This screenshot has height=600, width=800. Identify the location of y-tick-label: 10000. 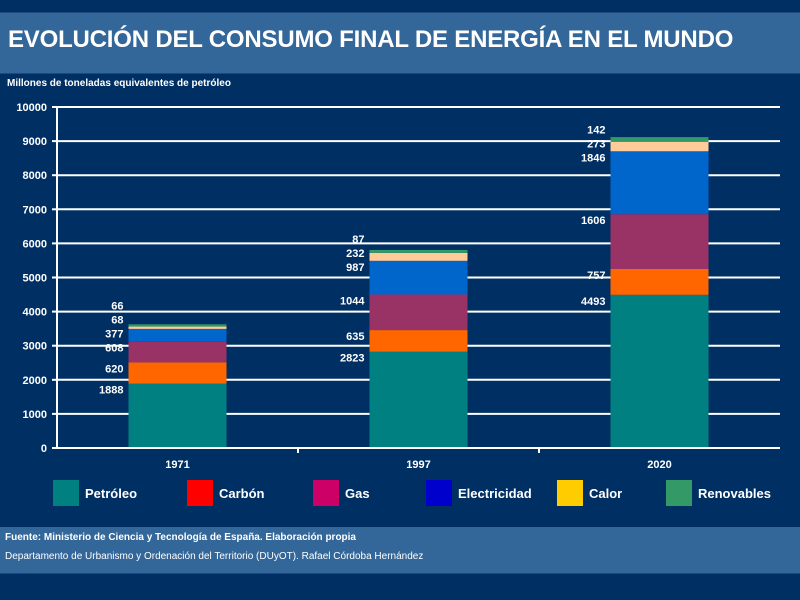
(31, 108).